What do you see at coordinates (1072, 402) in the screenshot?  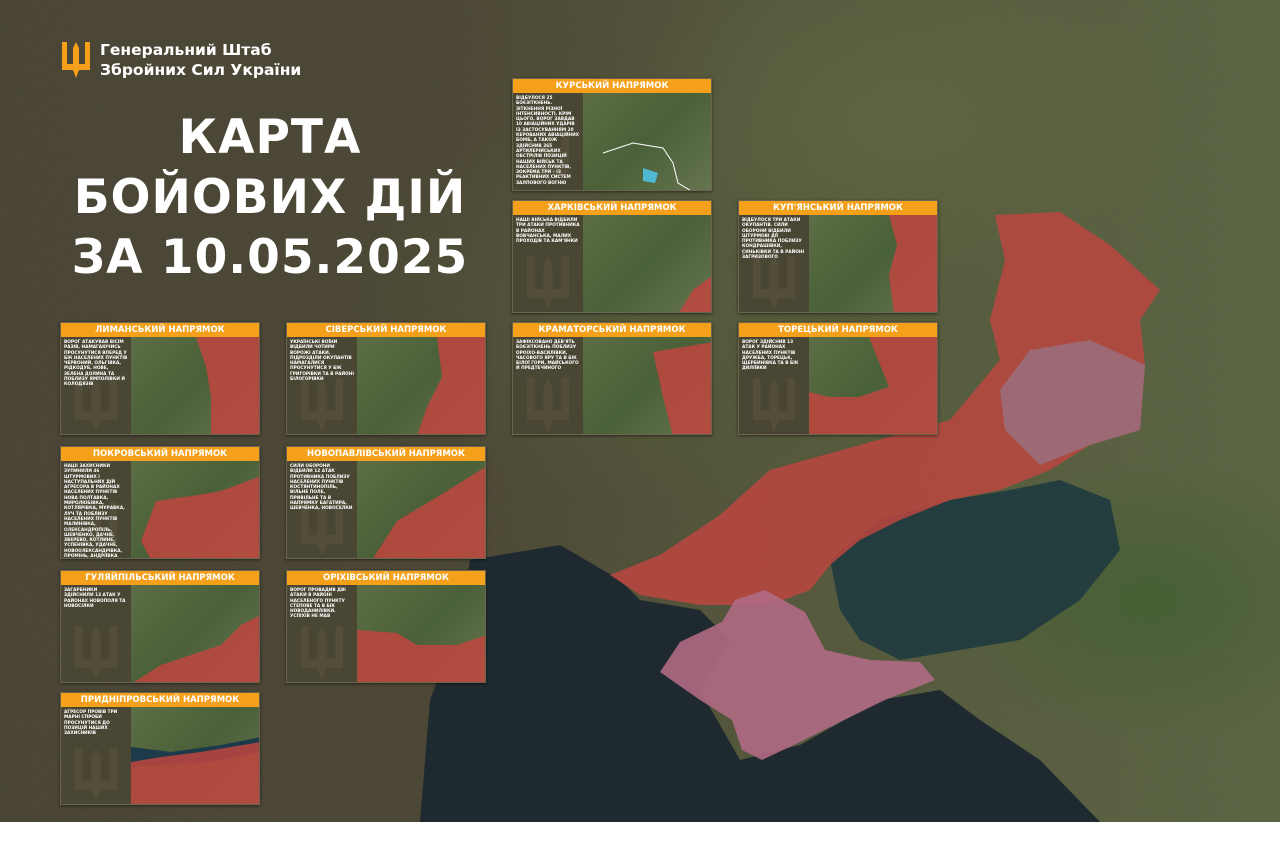 I see `occupied-since-2014` at bounding box center [1072, 402].